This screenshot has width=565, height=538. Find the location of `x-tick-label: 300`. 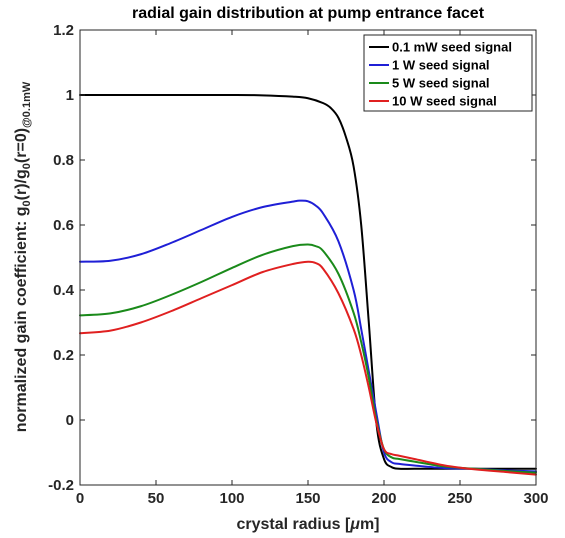

x-tick-label: 300 is located at coordinates (535, 498).